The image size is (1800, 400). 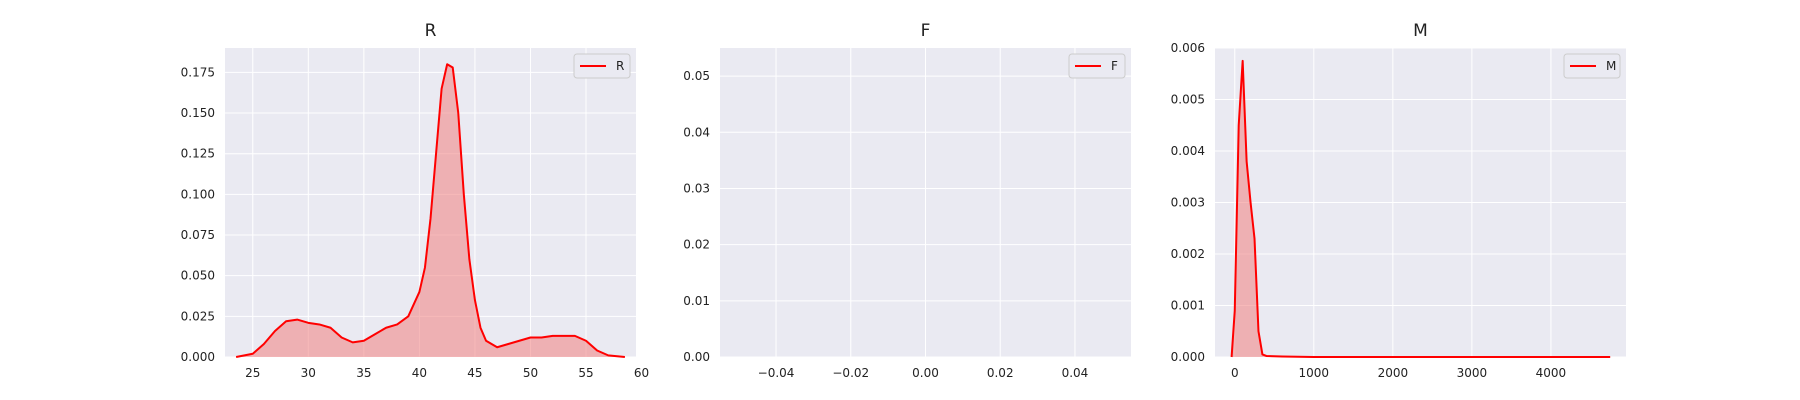 I want to click on x-tick-label: 0.04, so click(x=1075, y=373).